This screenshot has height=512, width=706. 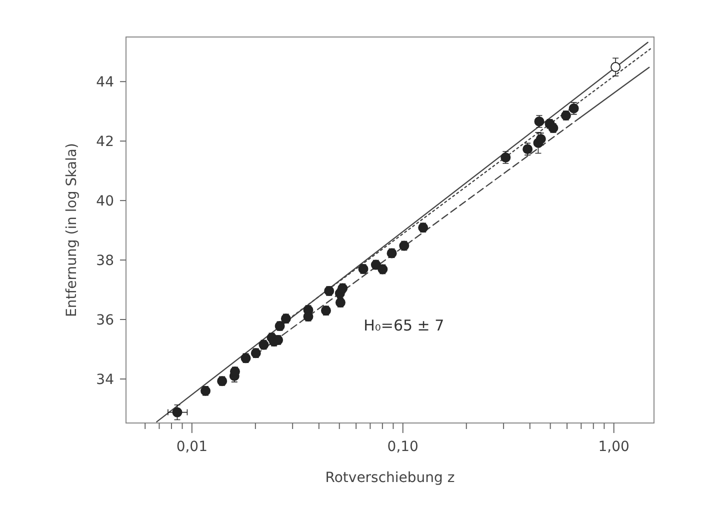 I want to click on annotation: H₀=65 ± 7, so click(x=404, y=325).